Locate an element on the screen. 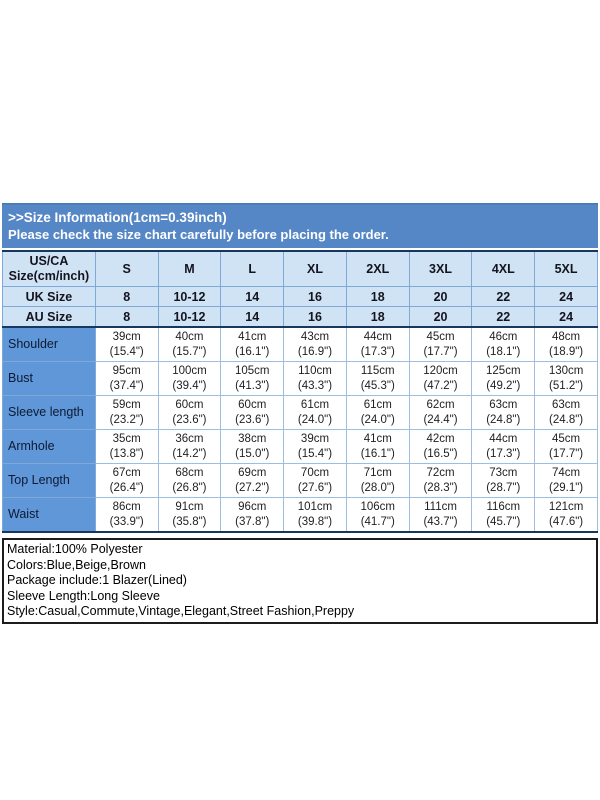  cm-value: 86cm is located at coordinates (126, 507).